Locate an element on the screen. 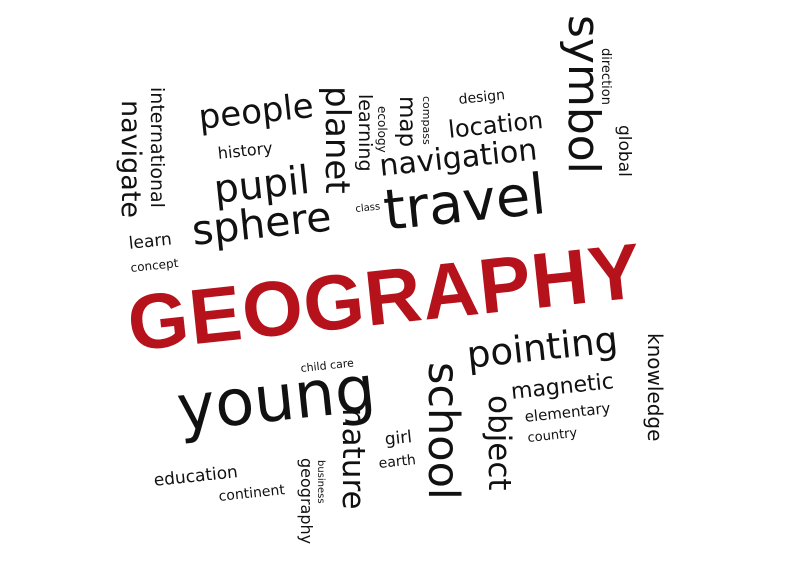 The width and height of the screenshot is (800, 566). word-navigate: navigate is located at coordinates (130, 159).